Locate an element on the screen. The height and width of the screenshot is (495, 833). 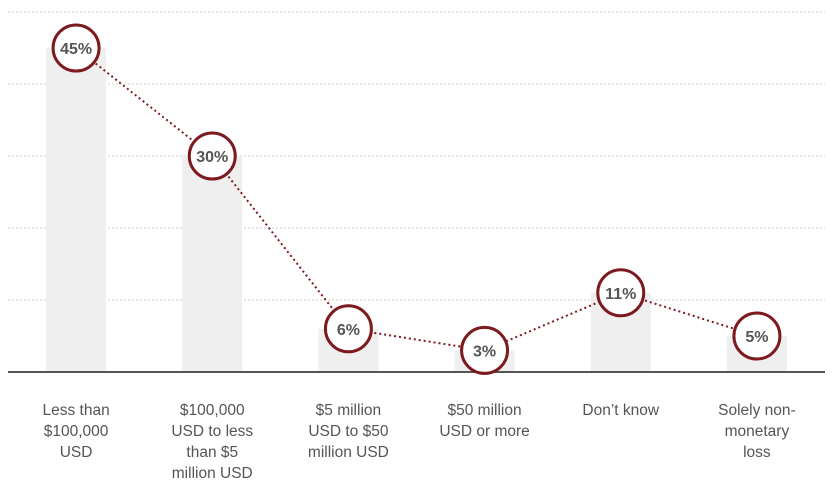
data-label: 30% is located at coordinates (212, 157).